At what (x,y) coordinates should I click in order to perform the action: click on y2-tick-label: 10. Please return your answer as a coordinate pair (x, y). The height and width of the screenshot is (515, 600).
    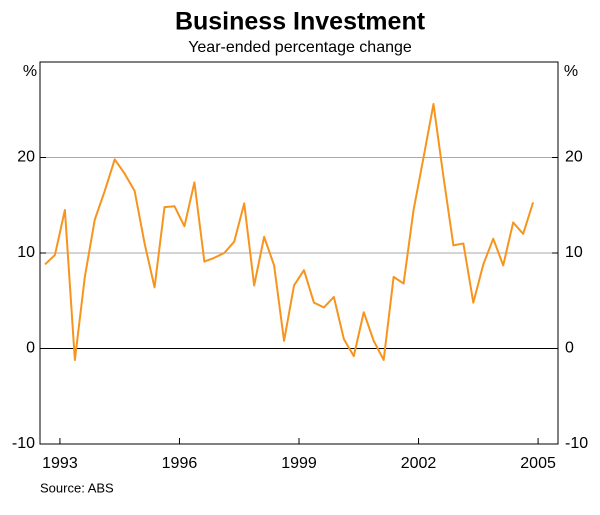
    Looking at the image, I should click on (574, 252).